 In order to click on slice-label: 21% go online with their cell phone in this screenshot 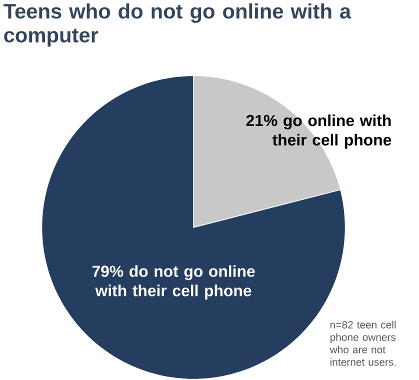, I will do `click(319, 131)`.